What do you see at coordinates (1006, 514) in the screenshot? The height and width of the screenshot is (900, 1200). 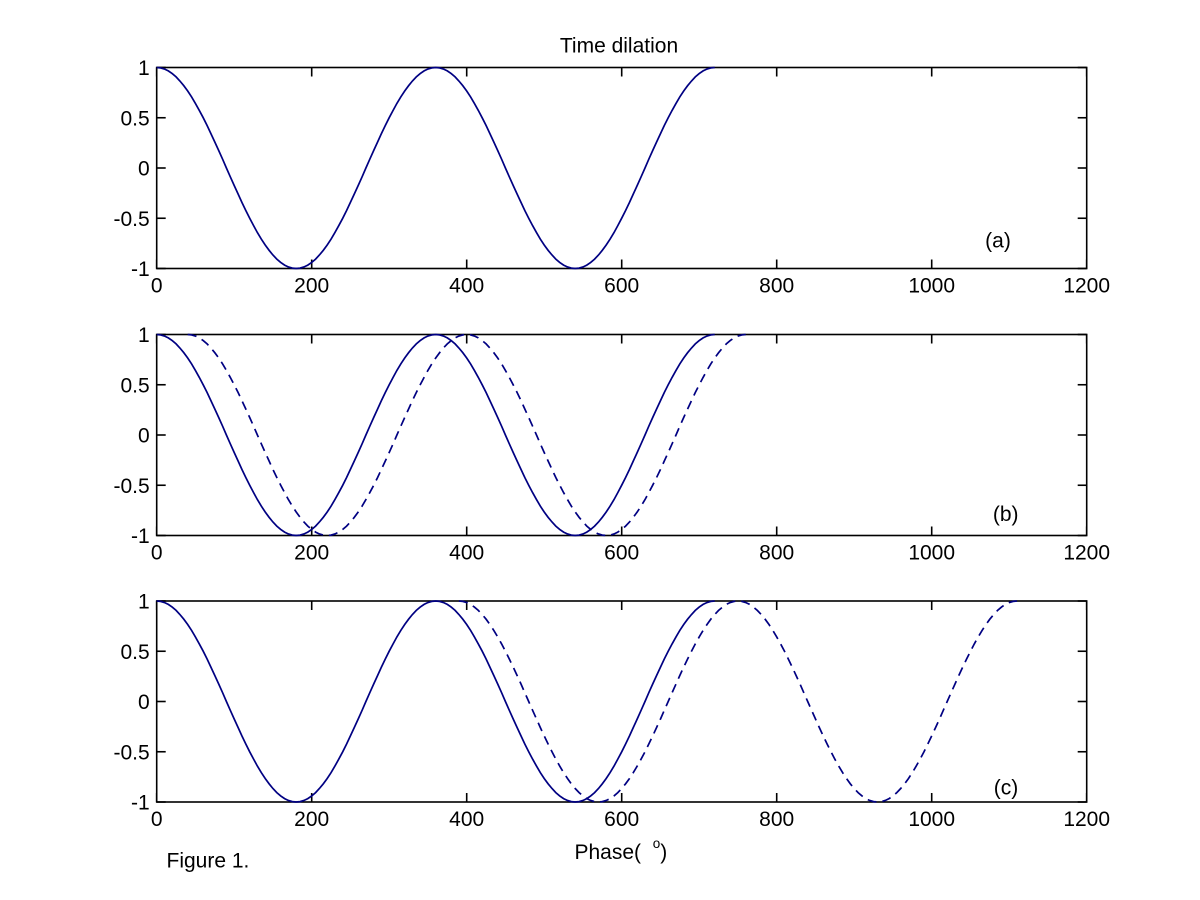 I see `svg-text: (b)` at bounding box center [1006, 514].